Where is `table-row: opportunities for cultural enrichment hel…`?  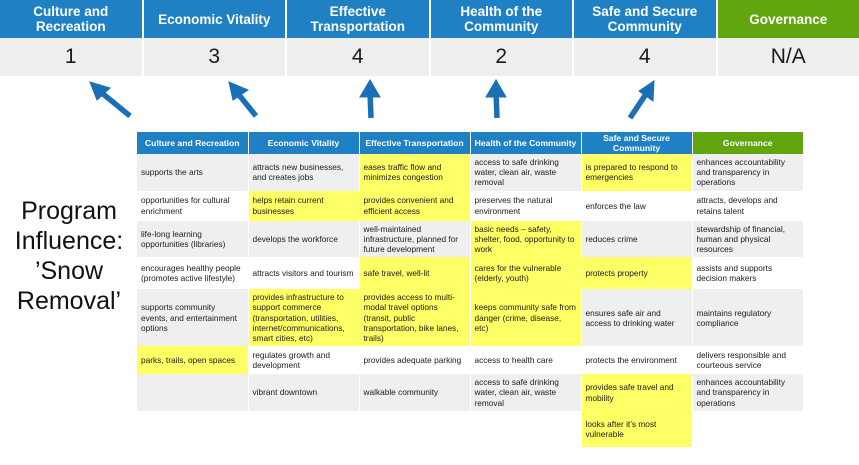
table-row: opportunities for cultural enrichment hel… is located at coordinates (470, 205).